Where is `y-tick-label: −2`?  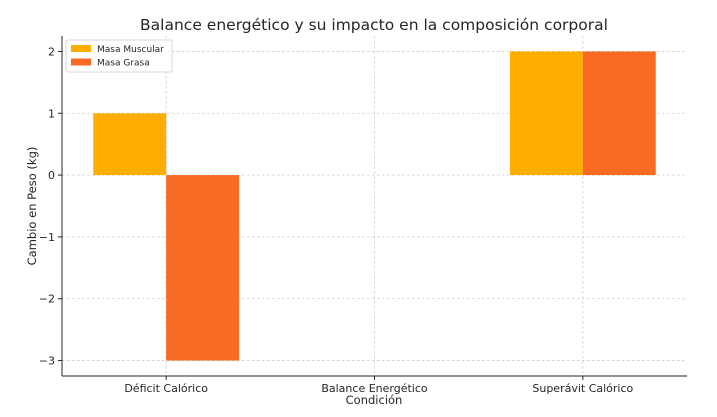 y-tick-label: −2 is located at coordinates (47, 299).